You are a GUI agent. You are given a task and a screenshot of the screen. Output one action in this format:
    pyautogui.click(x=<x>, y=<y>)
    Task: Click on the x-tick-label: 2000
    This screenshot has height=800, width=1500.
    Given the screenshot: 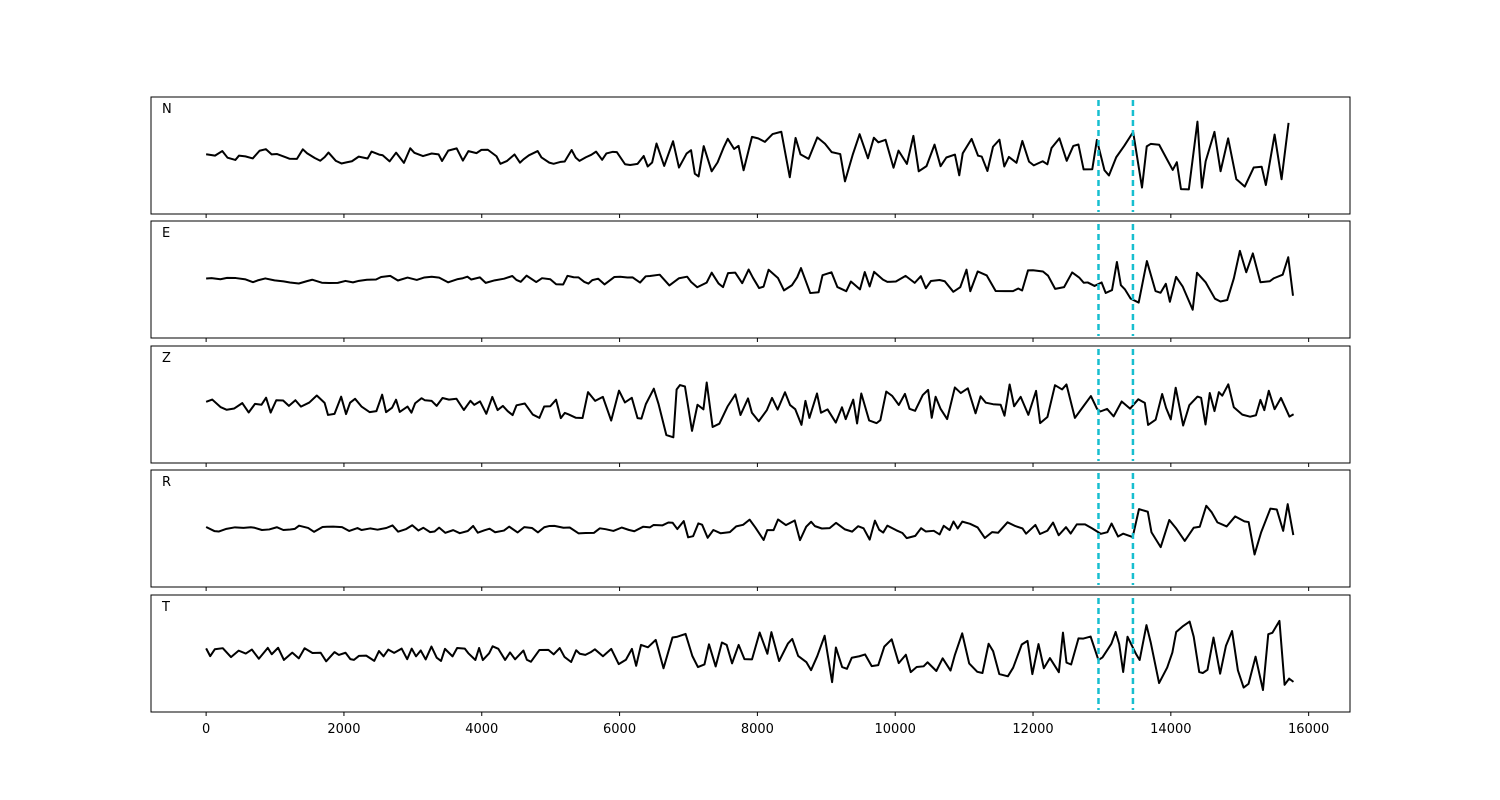 What is the action you would take?
    pyautogui.click(x=343, y=729)
    